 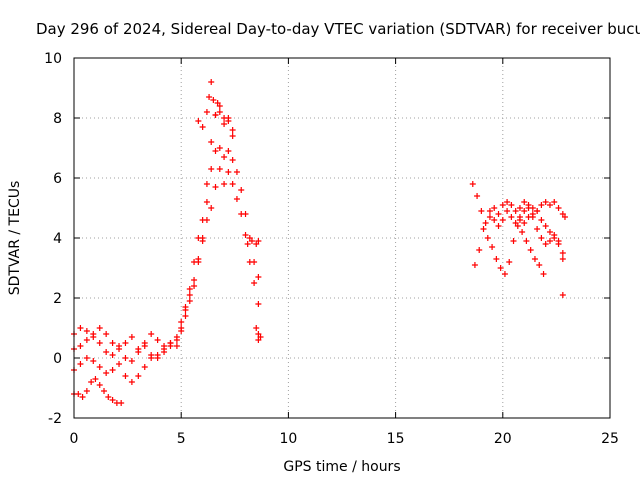 I want to click on x-axis-label: GPS time / hours, so click(x=341, y=467).